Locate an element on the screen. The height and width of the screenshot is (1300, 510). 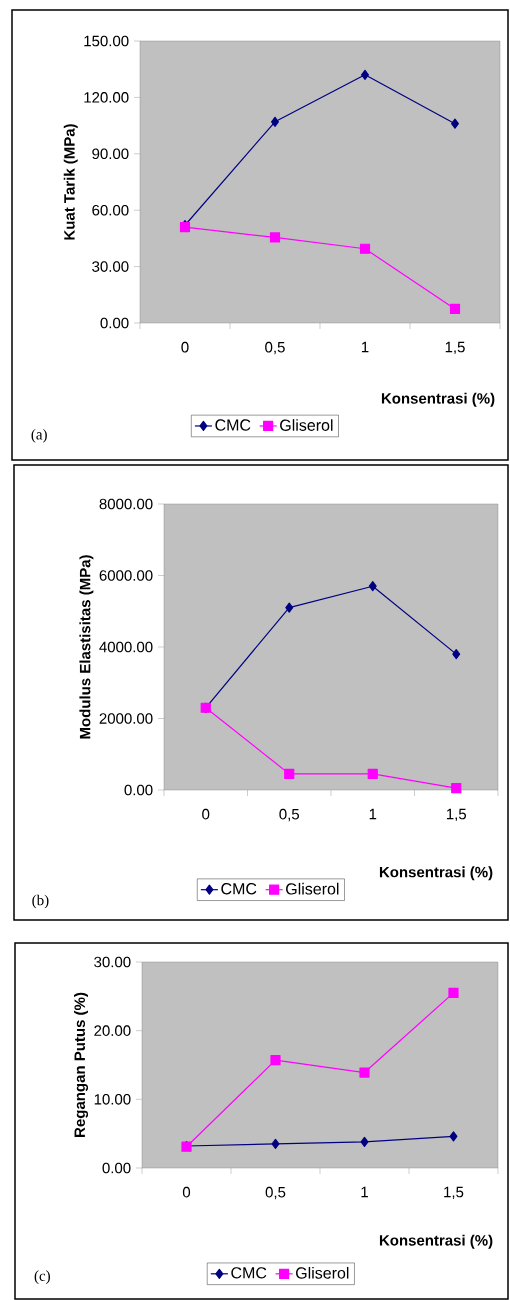
y-axis-title: Kuat Tarik (MPa) is located at coordinates (70, 182).